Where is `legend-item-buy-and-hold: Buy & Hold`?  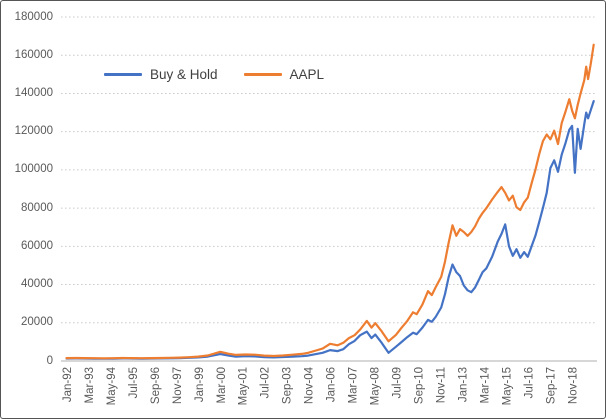 legend-item-buy-and-hold: Buy & Hold is located at coordinates (161, 74).